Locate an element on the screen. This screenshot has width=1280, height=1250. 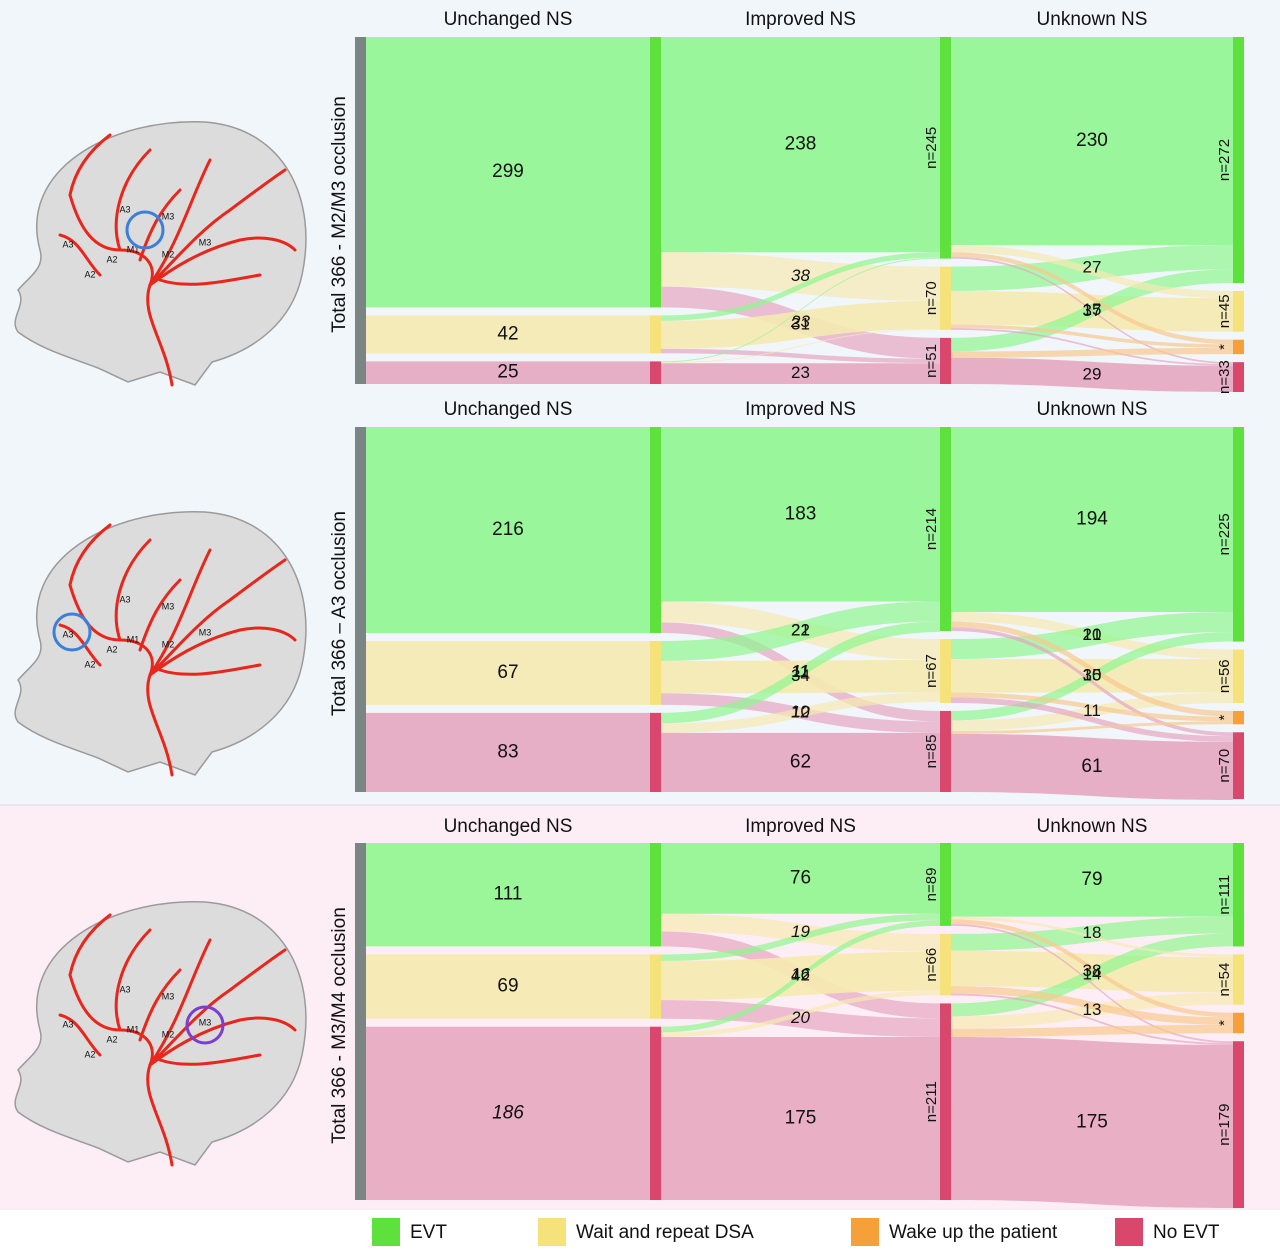
skull is located at coordinates (160, 1033).